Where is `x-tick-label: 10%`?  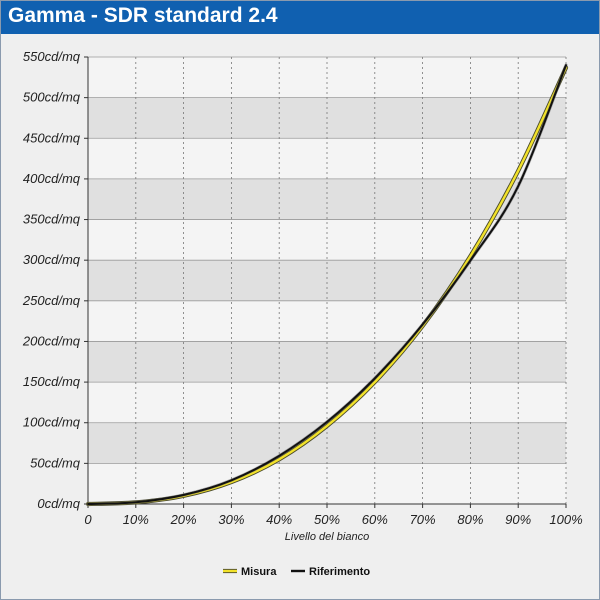 x-tick-label: 10% is located at coordinates (136, 519).